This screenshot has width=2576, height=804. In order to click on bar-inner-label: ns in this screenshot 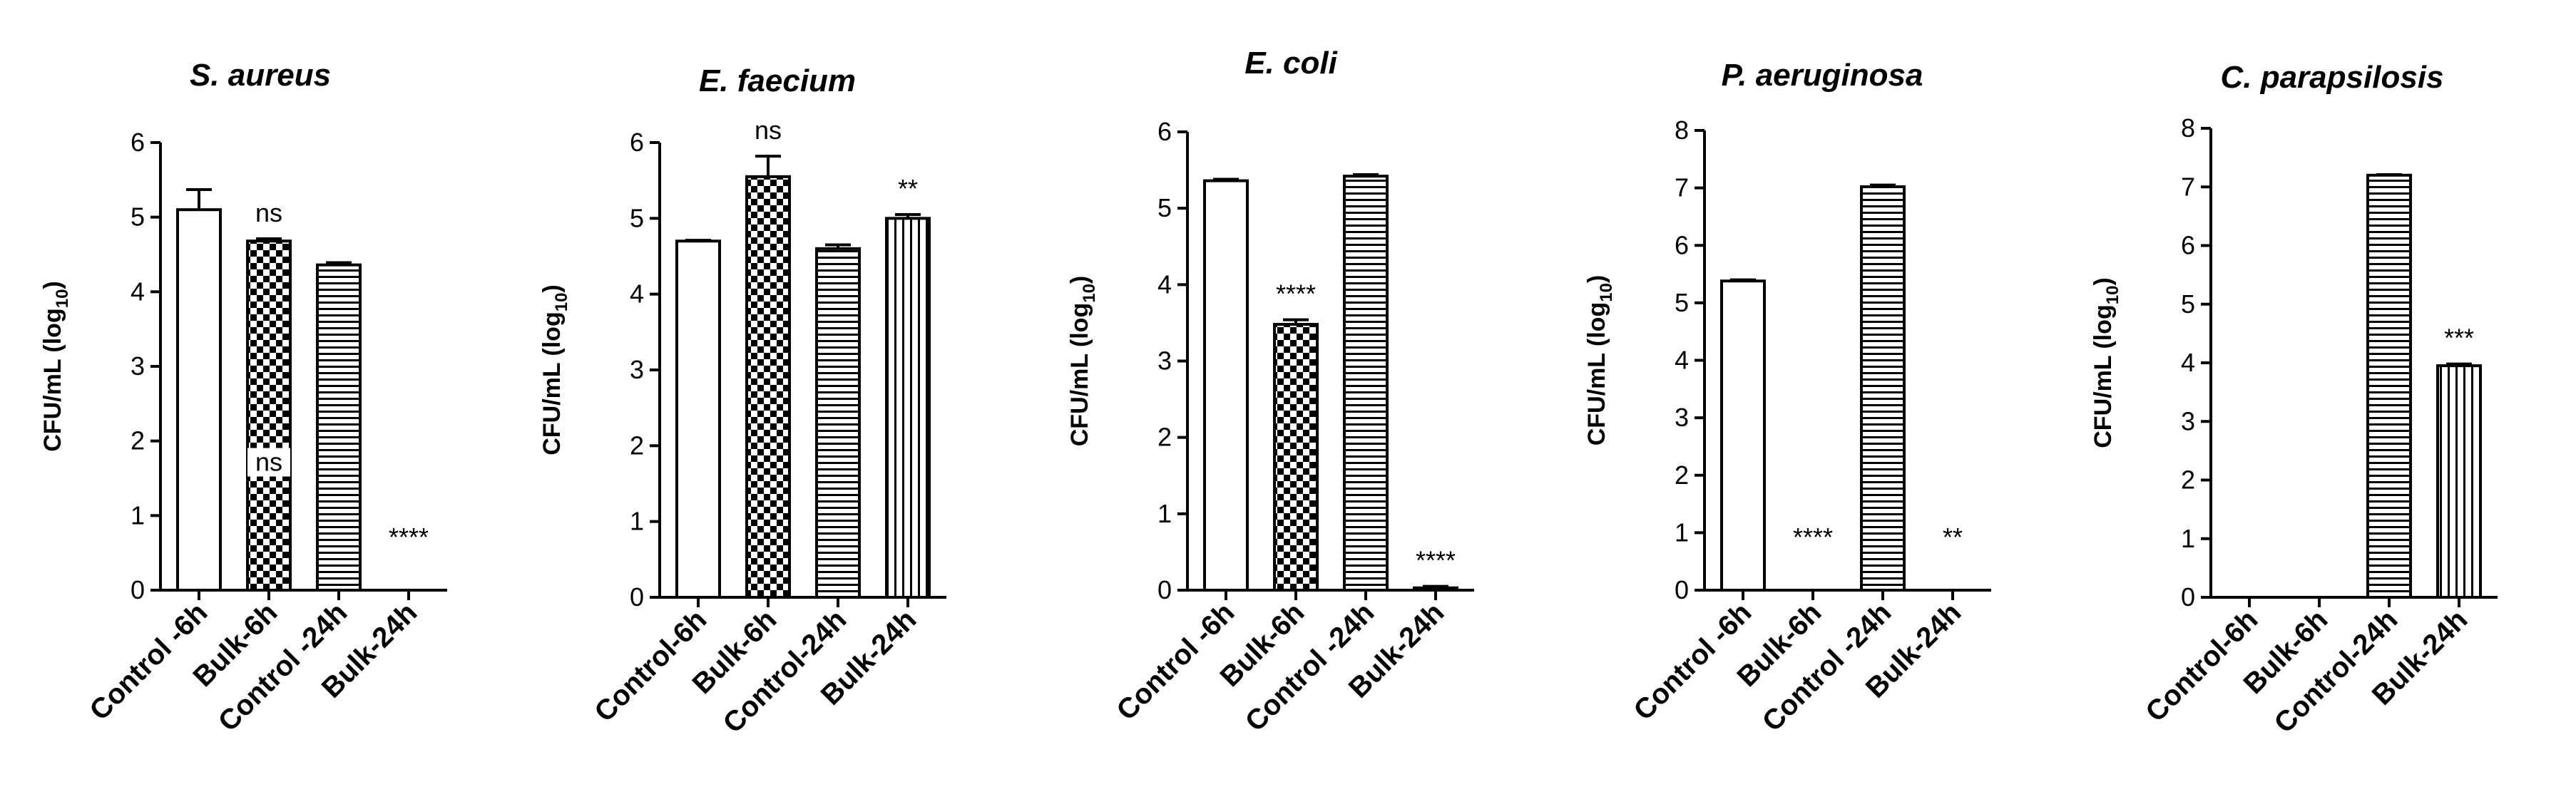, I will do `click(269, 462)`.